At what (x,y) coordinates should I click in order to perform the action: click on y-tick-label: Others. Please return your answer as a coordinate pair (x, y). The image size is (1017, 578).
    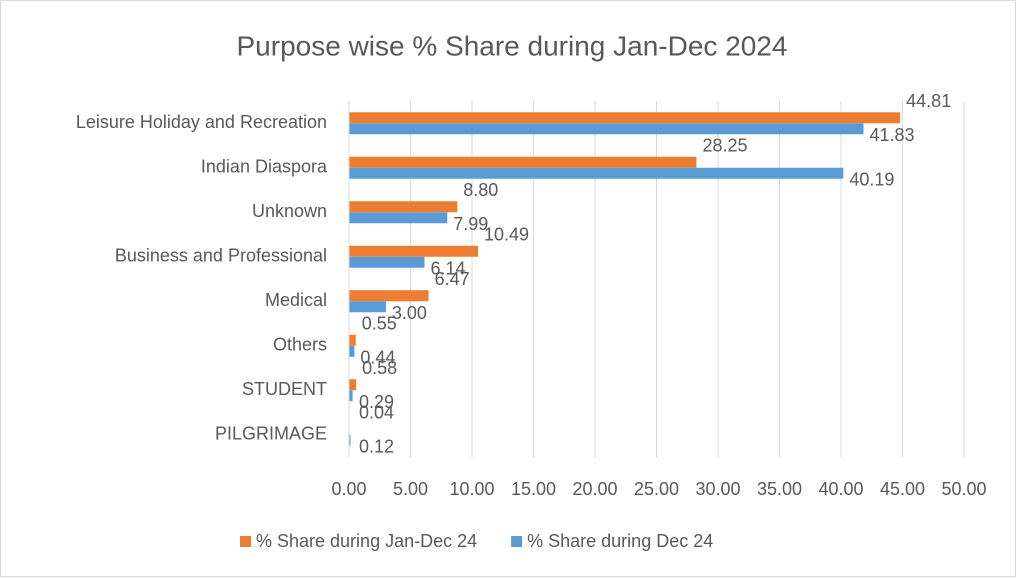
    Looking at the image, I should click on (300, 345).